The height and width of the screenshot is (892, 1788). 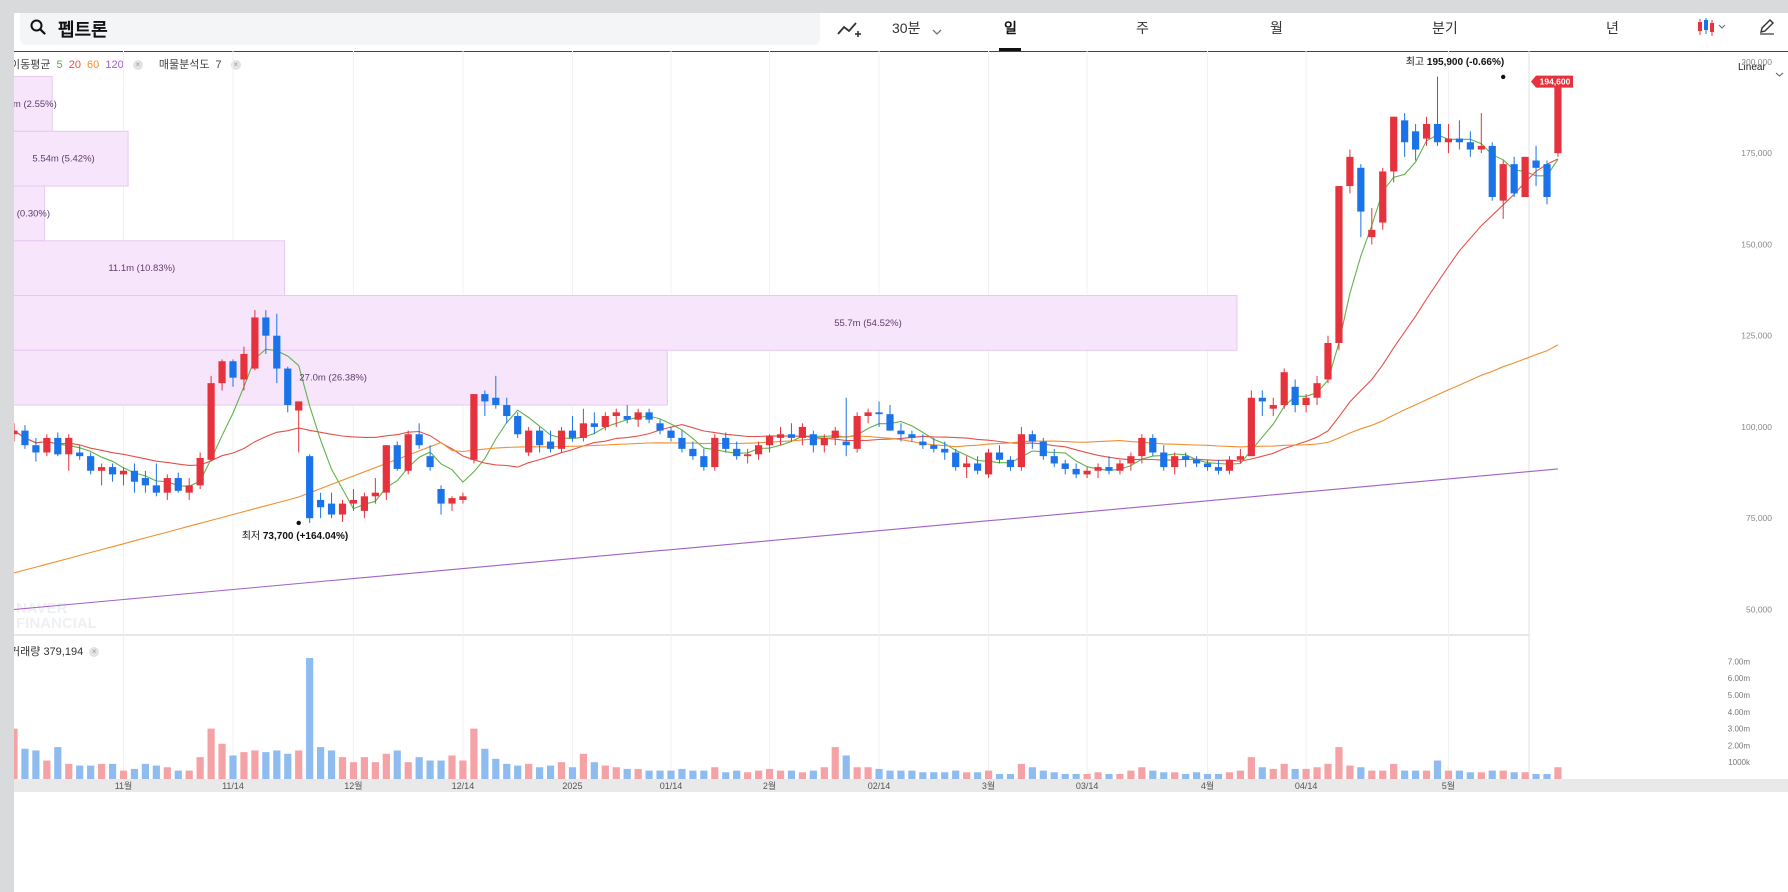 I want to click on volume-profile-label: 27.0m (26.38%), so click(x=333, y=378).